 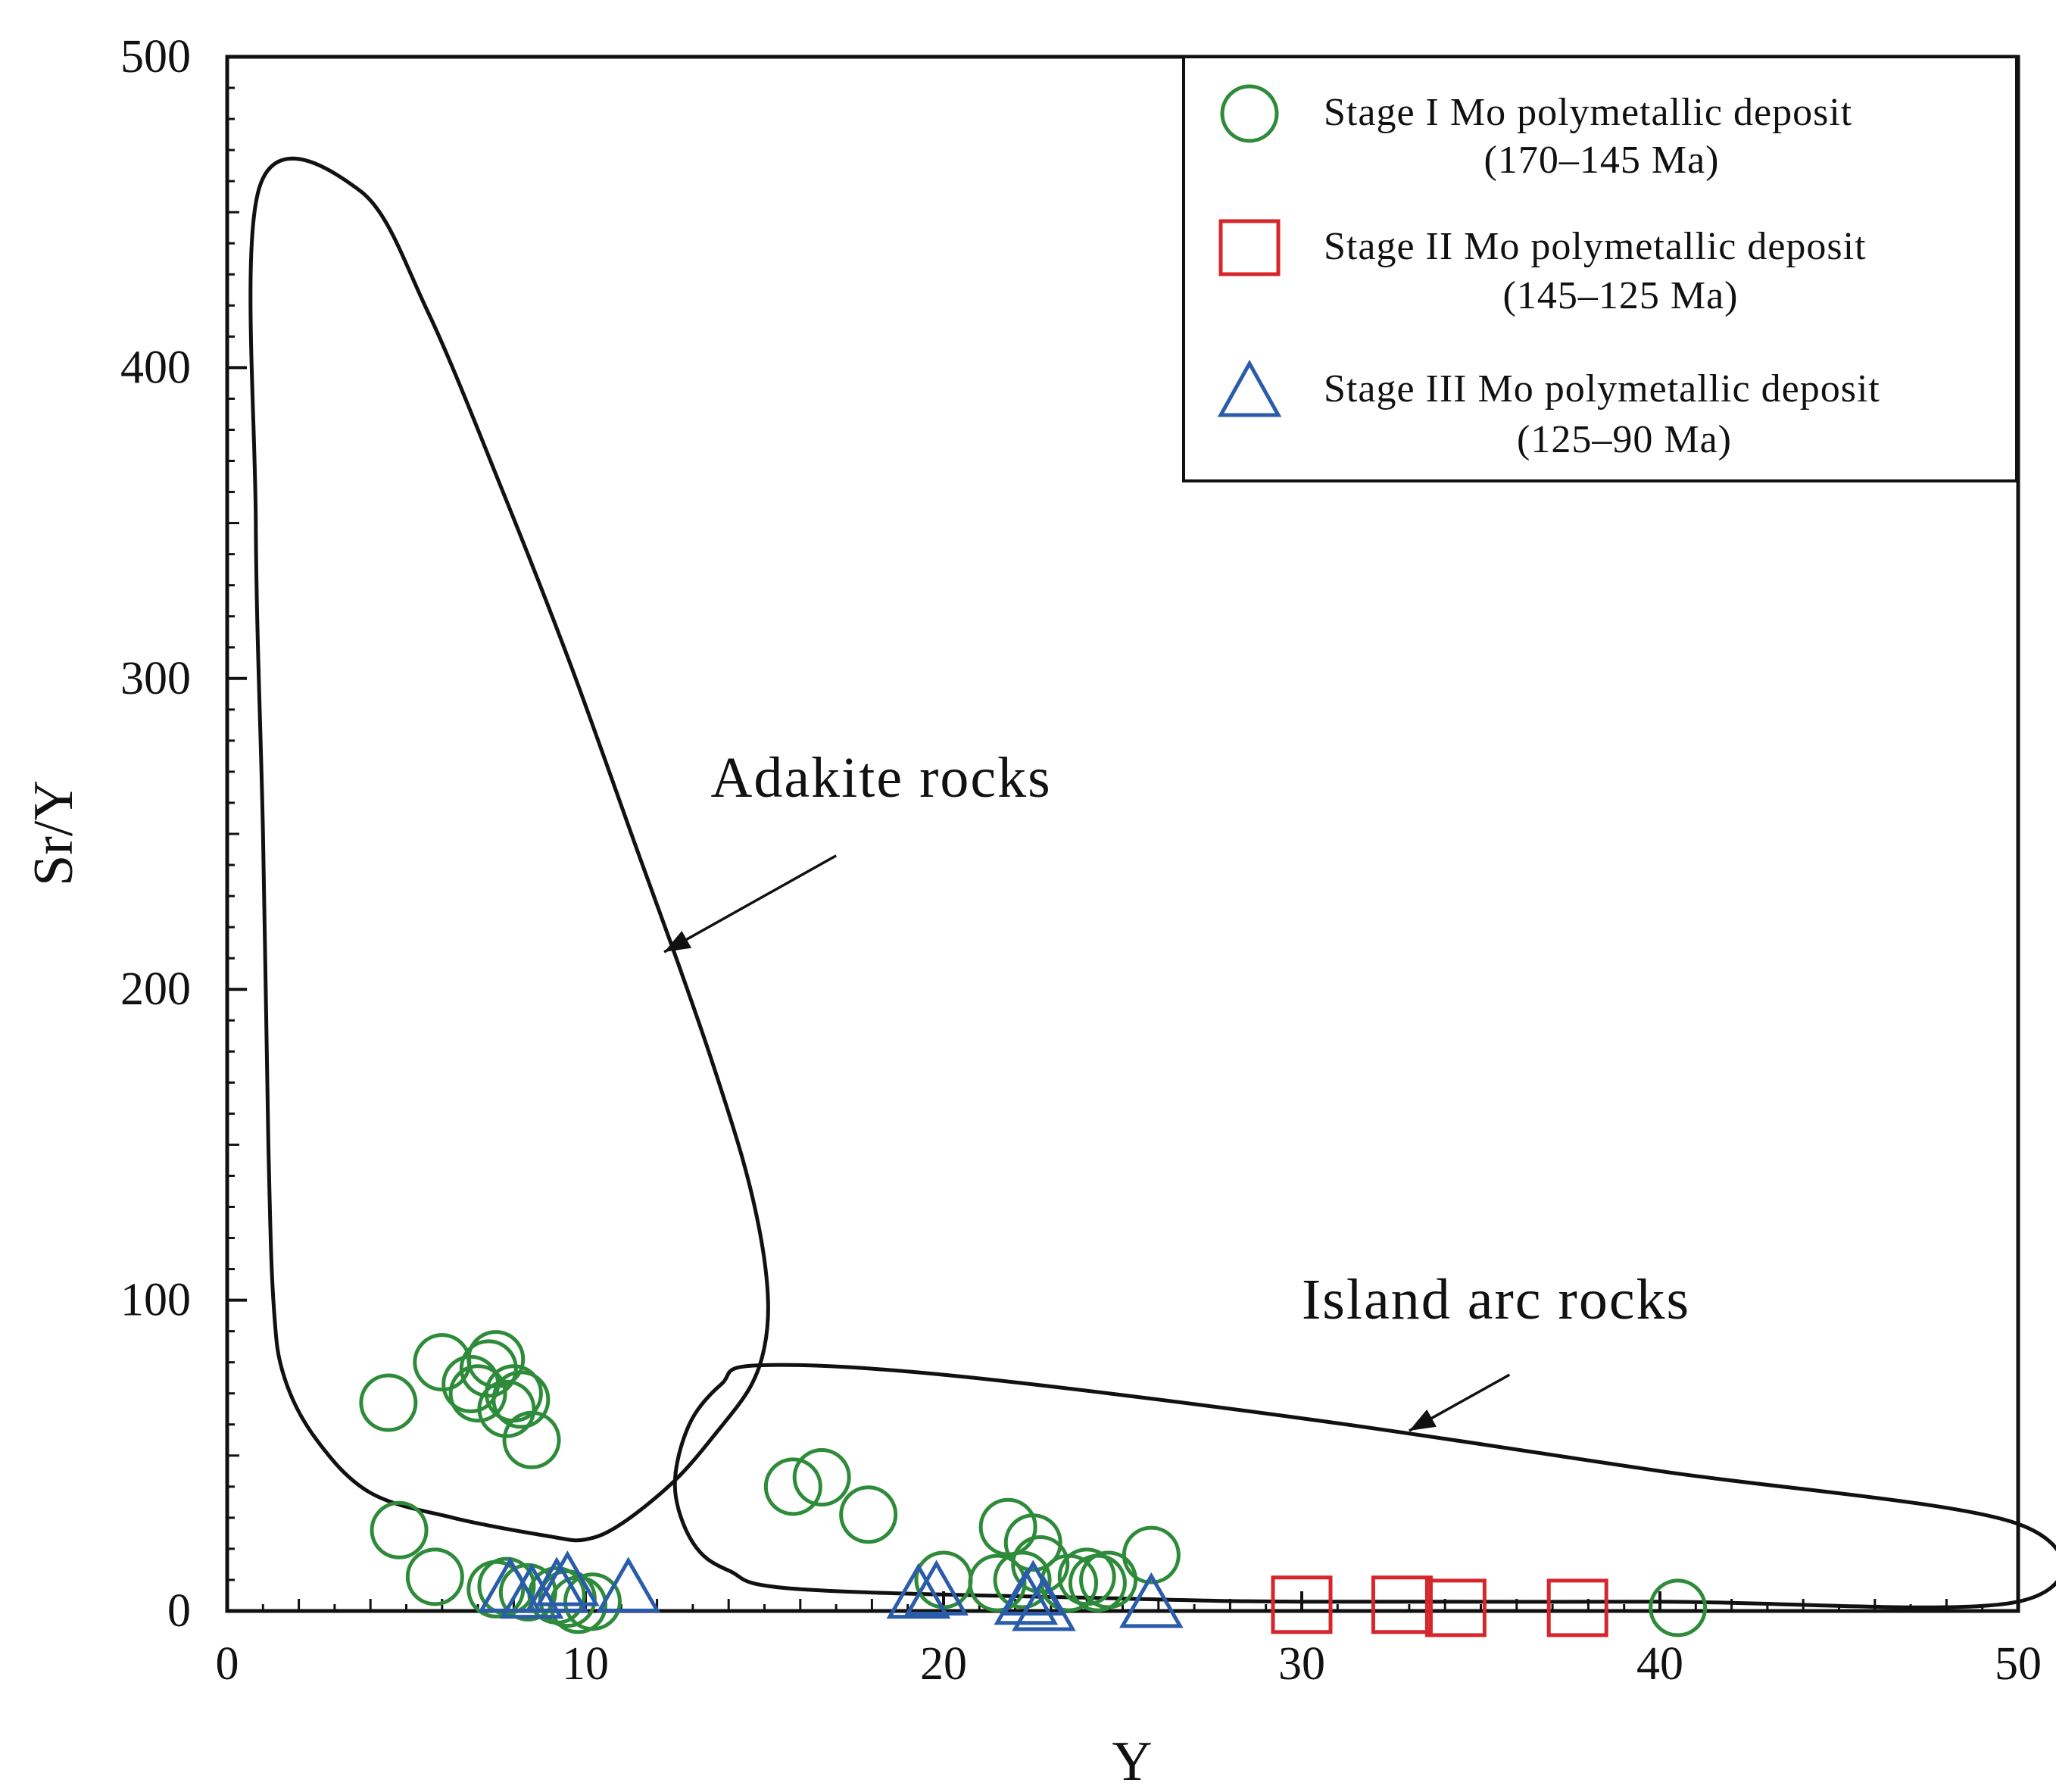 I want to click on legend-entry-stage-2: Stage II Mo polymetallic deposit, so click(x=1595, y=246).